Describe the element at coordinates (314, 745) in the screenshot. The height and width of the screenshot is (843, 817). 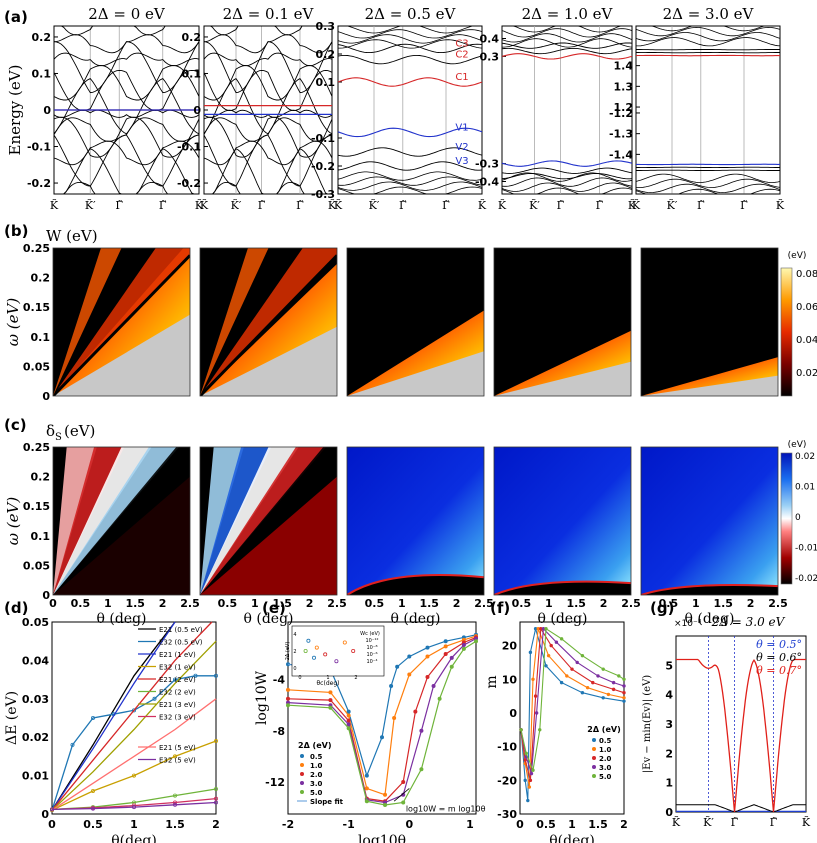
I see `legend-title: 2Δ (eV)` at that location.